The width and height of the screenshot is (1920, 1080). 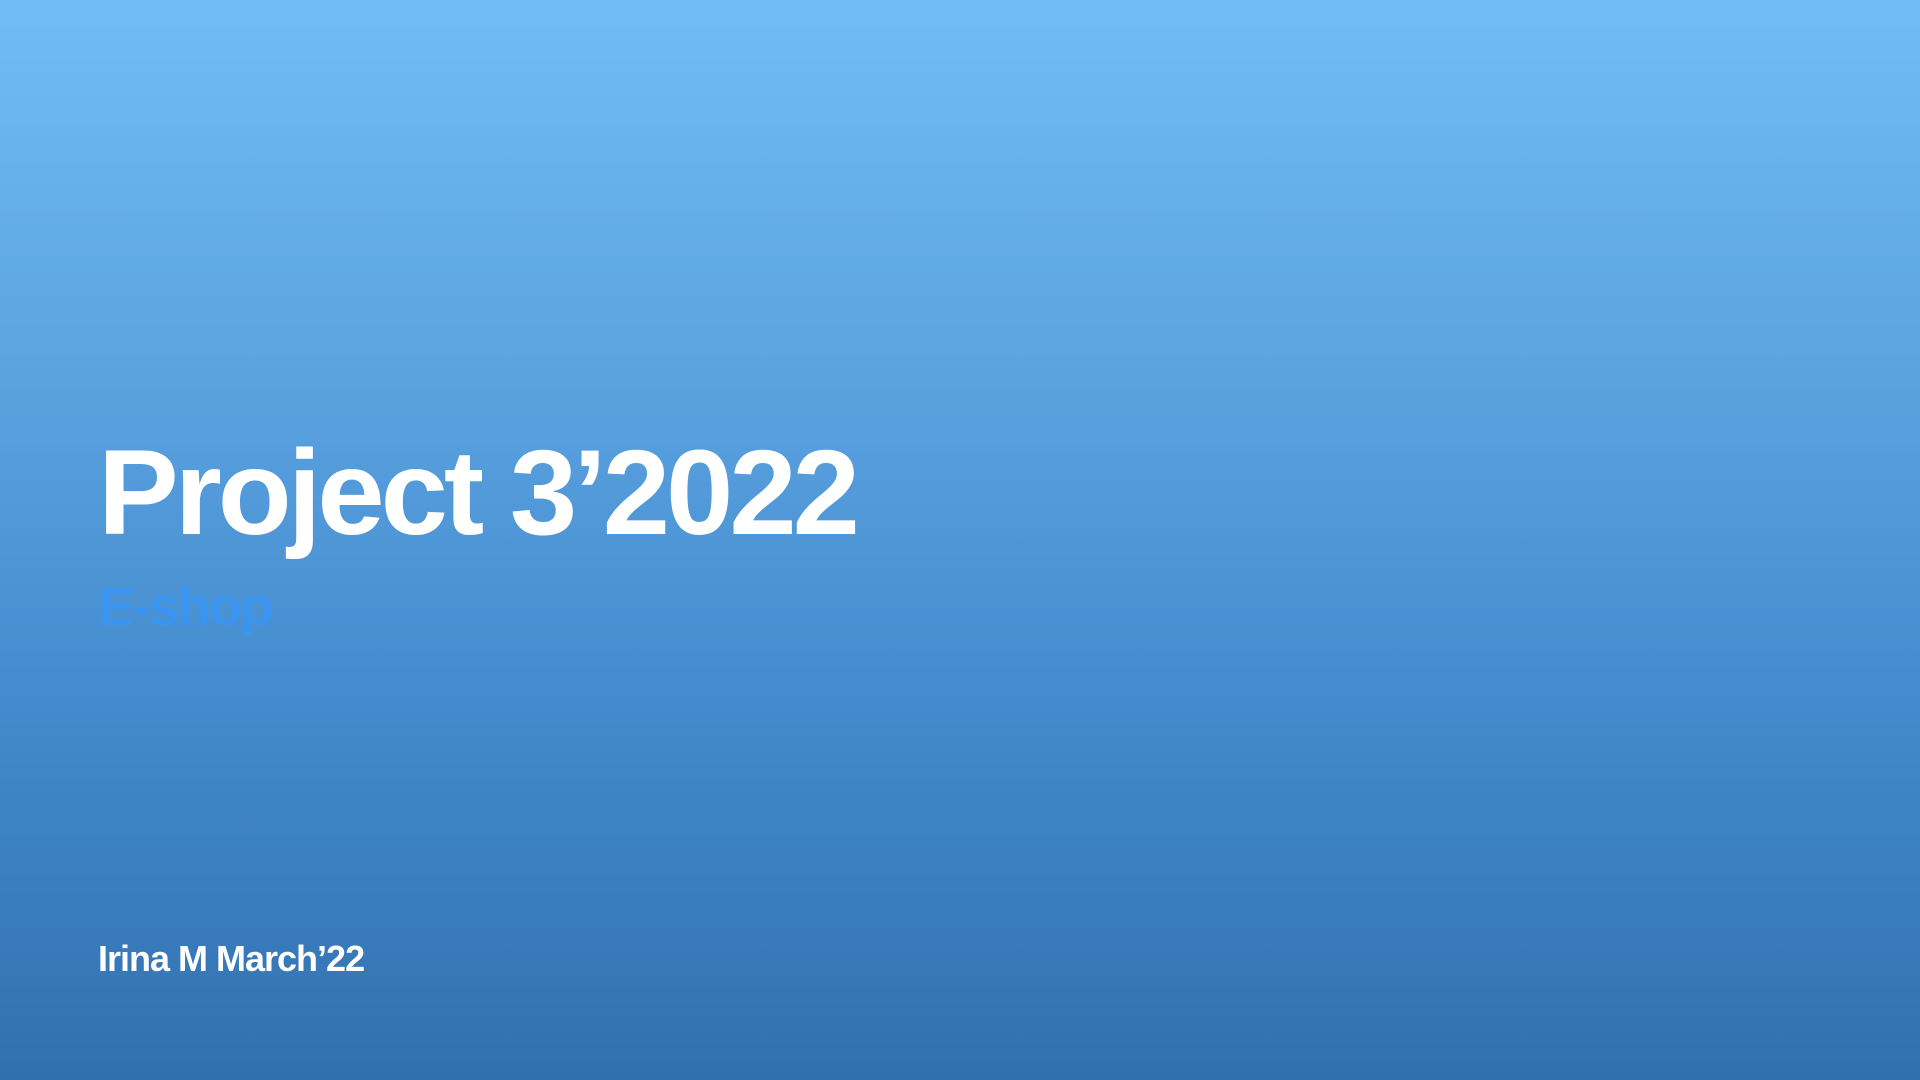 I want to click on slide-subtitle: E-shop, so click(x=186, y=607).